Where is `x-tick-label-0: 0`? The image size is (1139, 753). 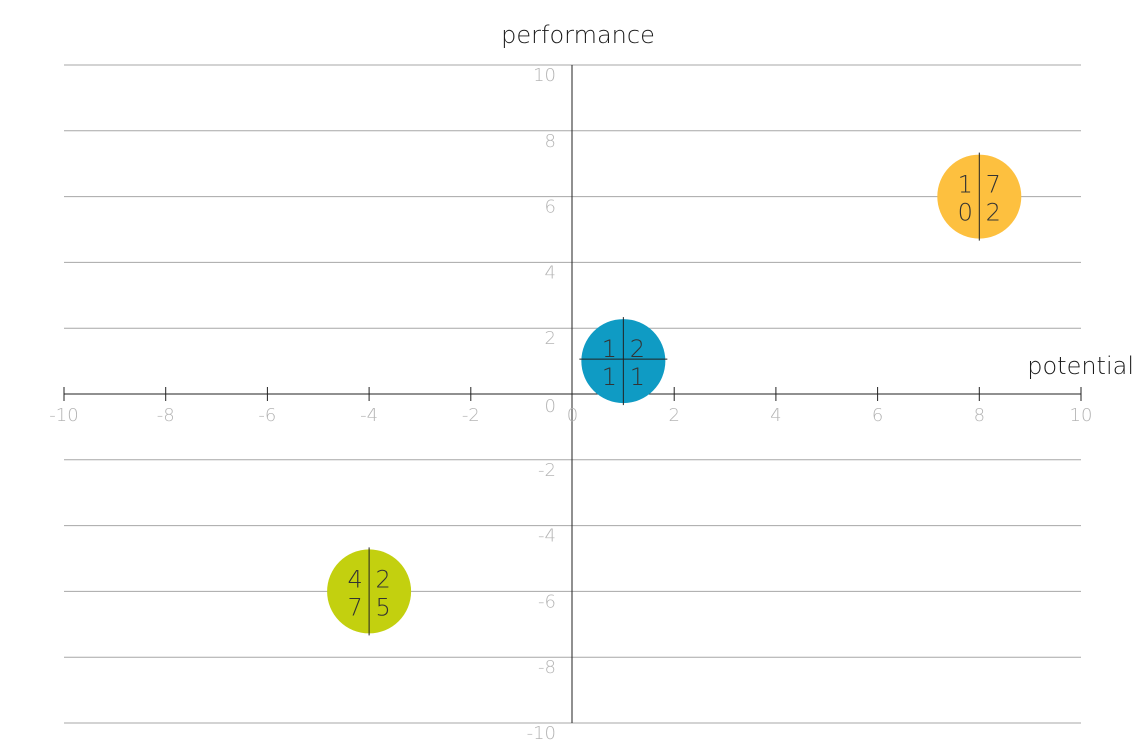 x-tick-label-0: 0 is located at coordinates (572, 415).